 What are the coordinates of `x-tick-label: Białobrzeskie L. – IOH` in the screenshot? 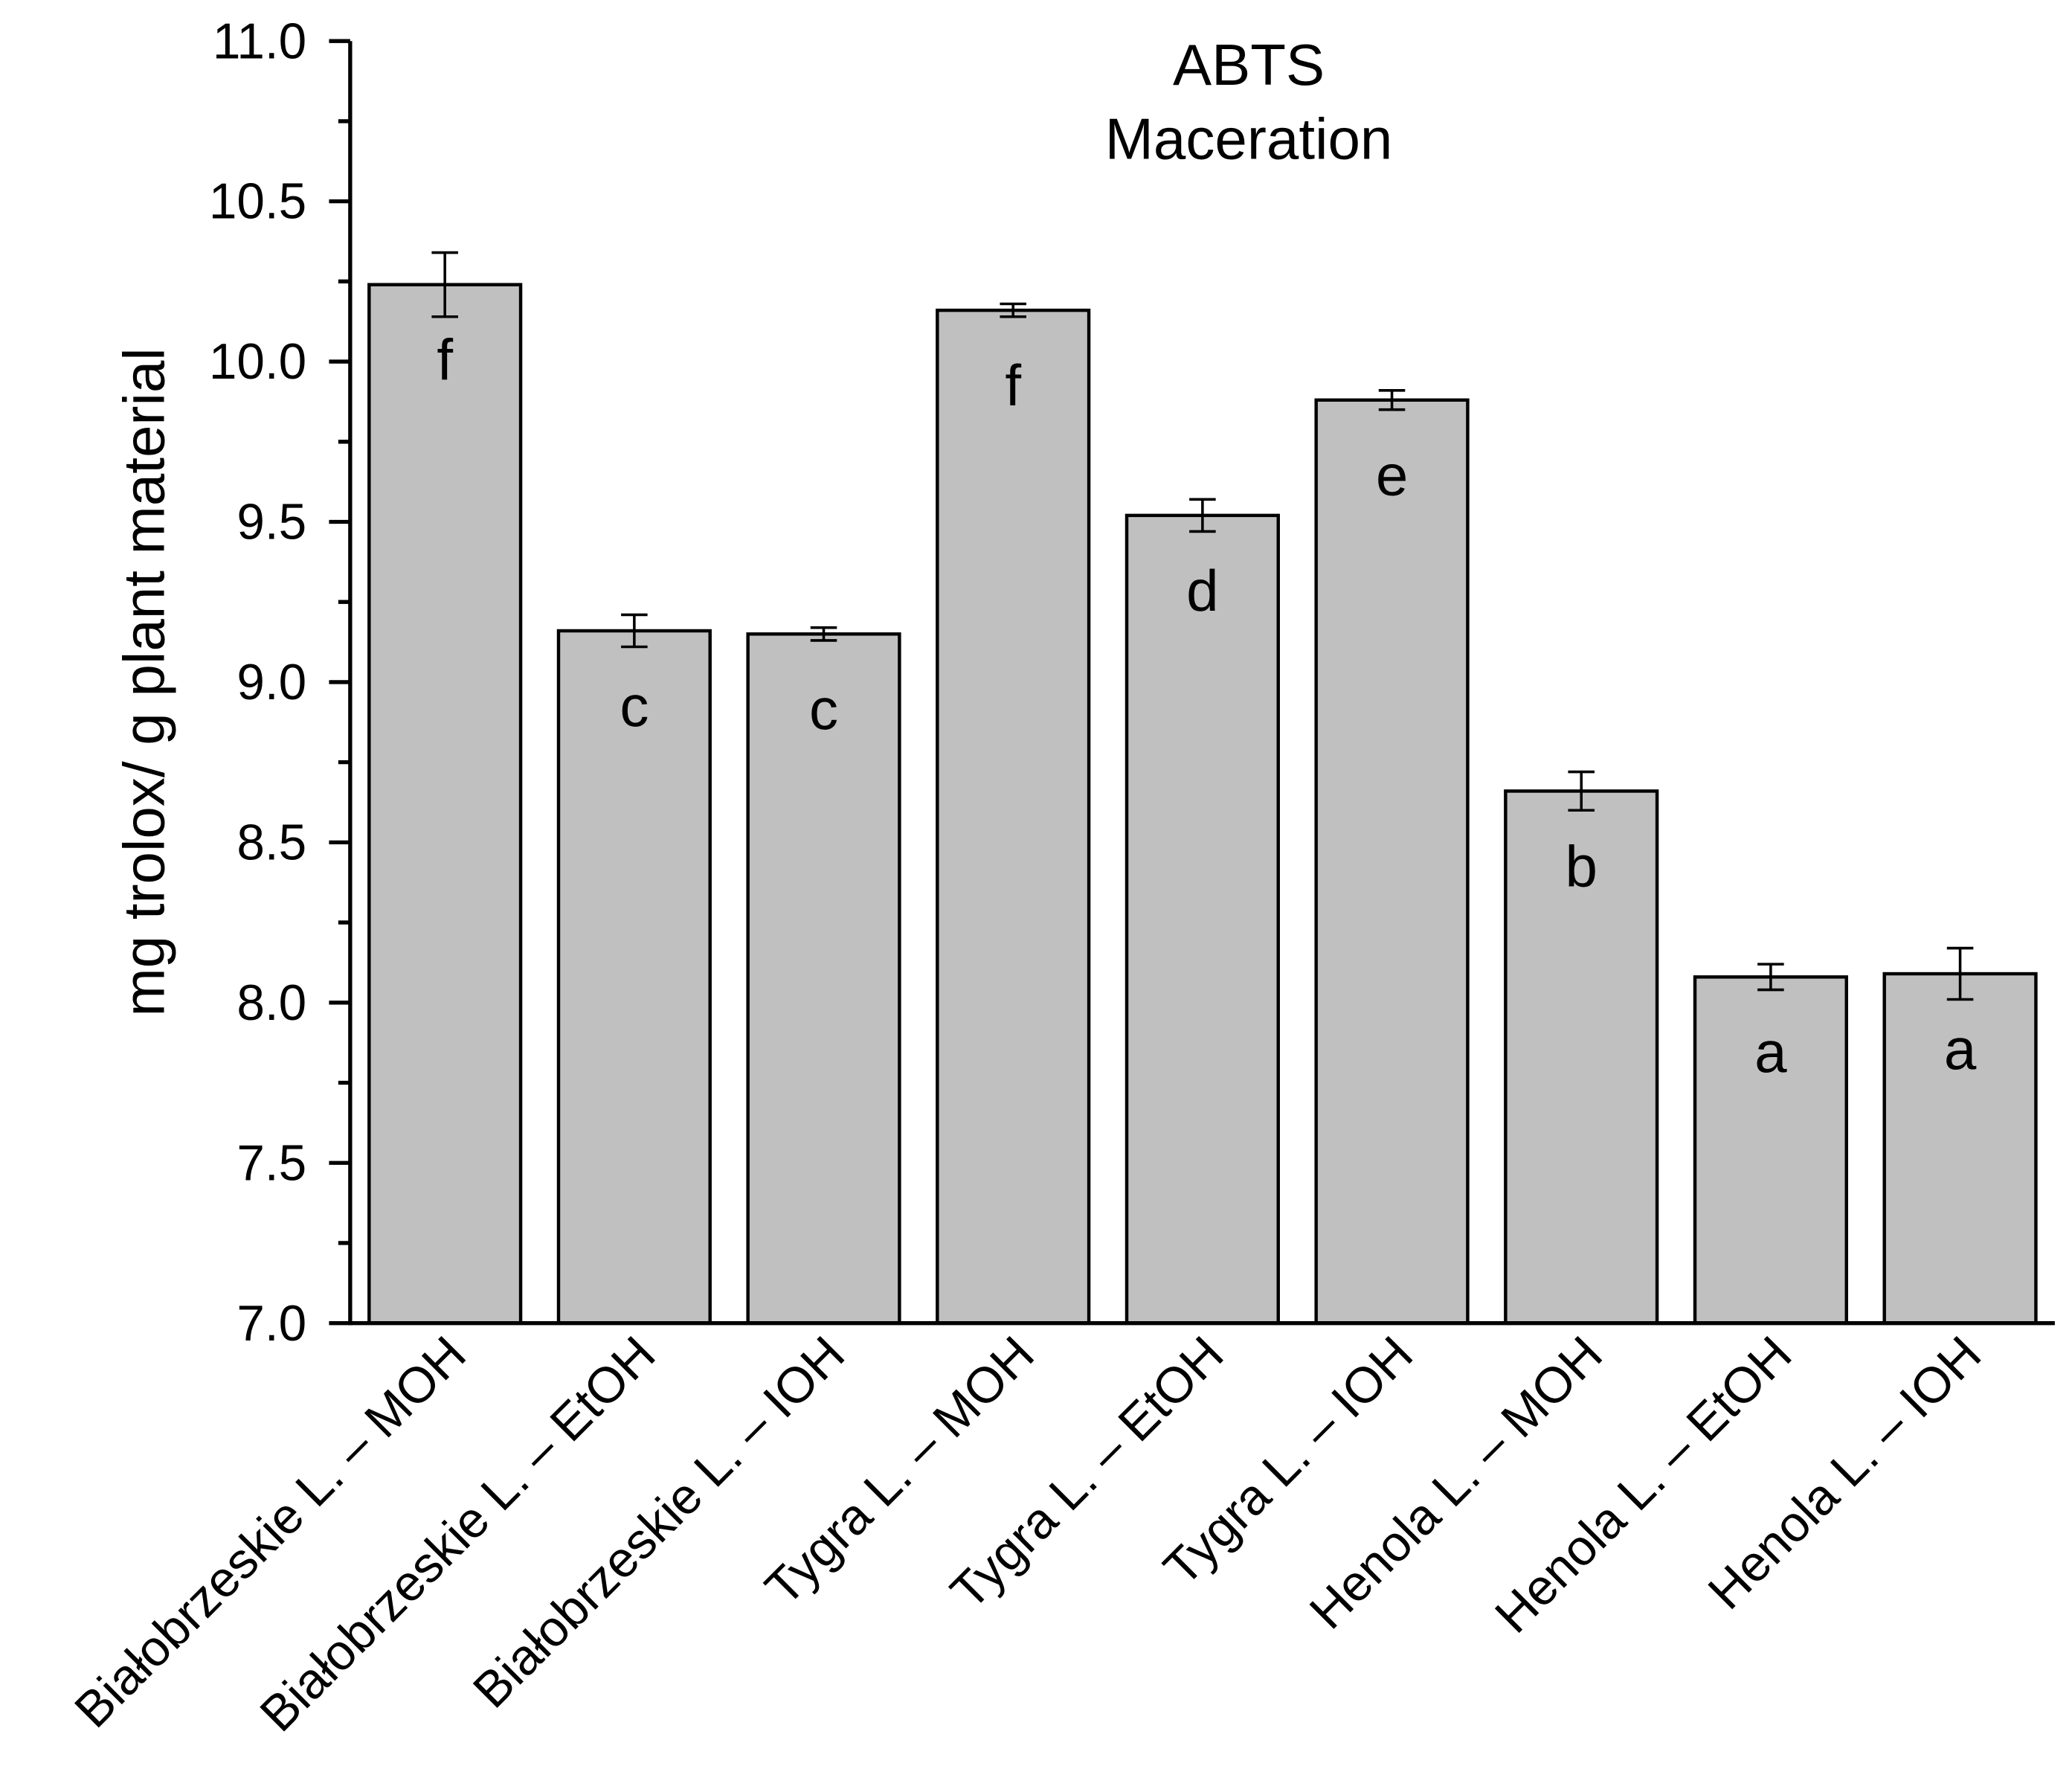 It's located at (659, 1522).